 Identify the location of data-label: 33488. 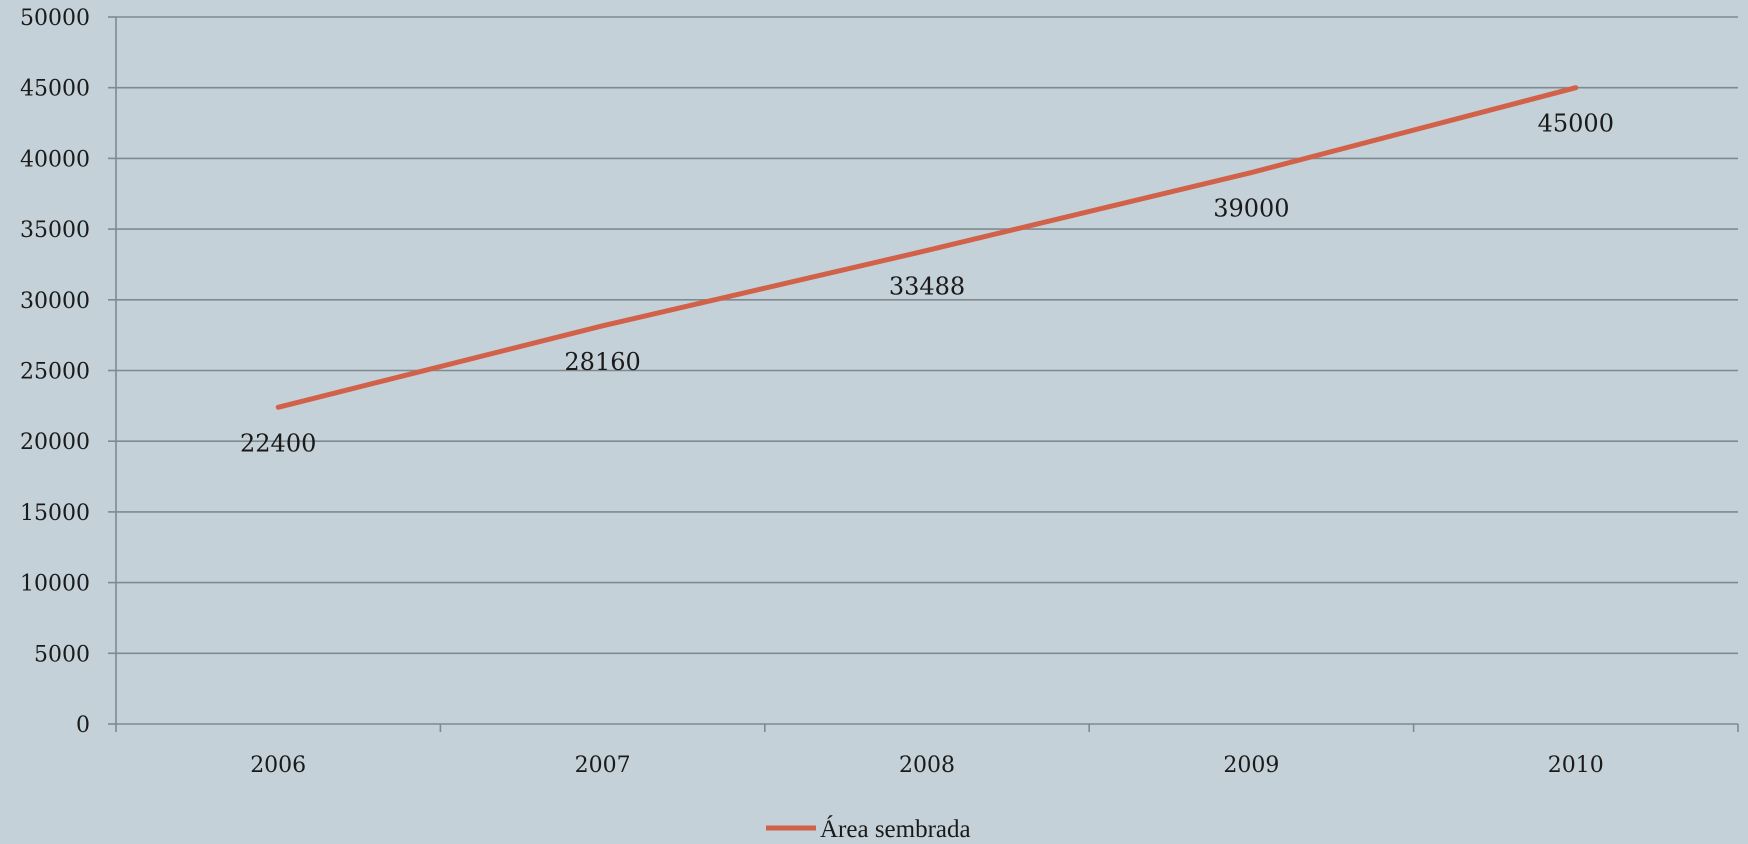
(927, 286).